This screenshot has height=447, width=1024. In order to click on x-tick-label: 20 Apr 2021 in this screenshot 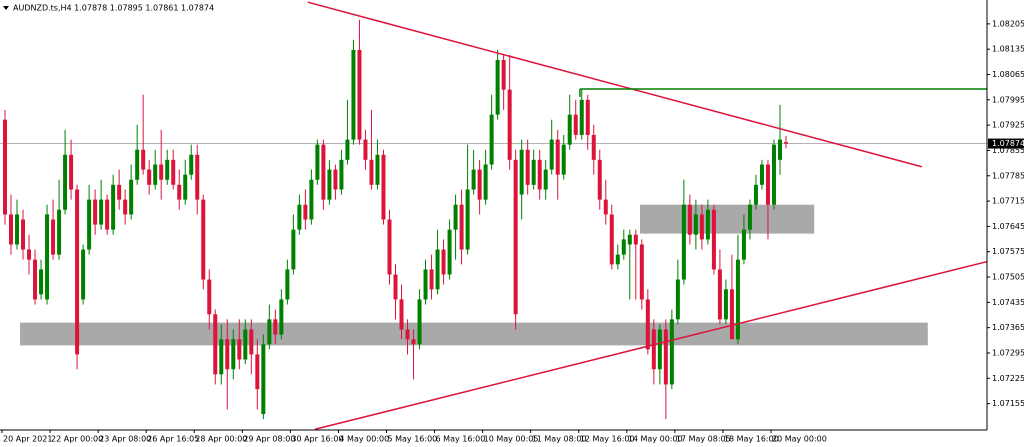, I will do `click(27, 439)`.